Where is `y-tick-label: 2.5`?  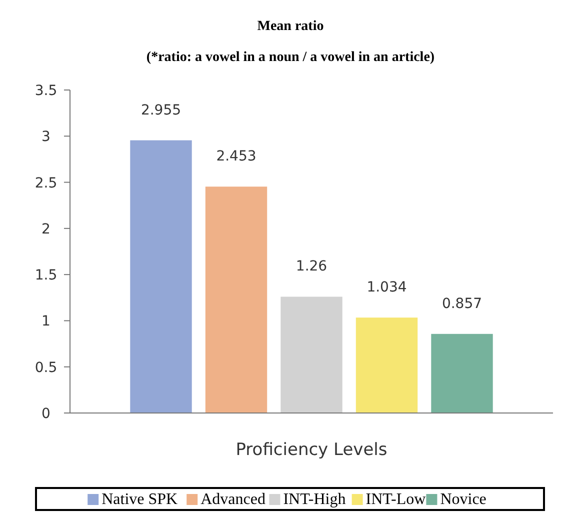 y-tick-label: 2.5 is located at coordinates (46, 183).